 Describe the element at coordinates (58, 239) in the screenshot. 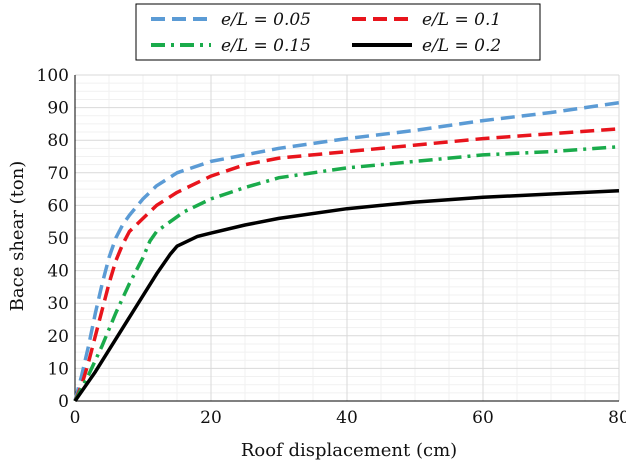

I see `y-tick-label: 50` at that location.